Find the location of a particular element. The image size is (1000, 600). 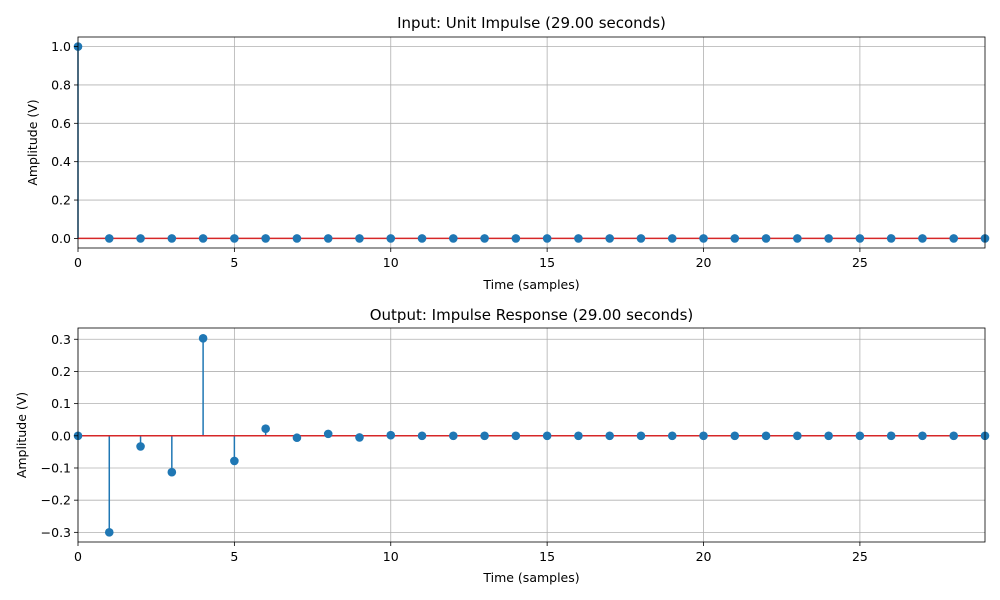

y-tick-label: 0.1 is located at coordinates (61, 403).